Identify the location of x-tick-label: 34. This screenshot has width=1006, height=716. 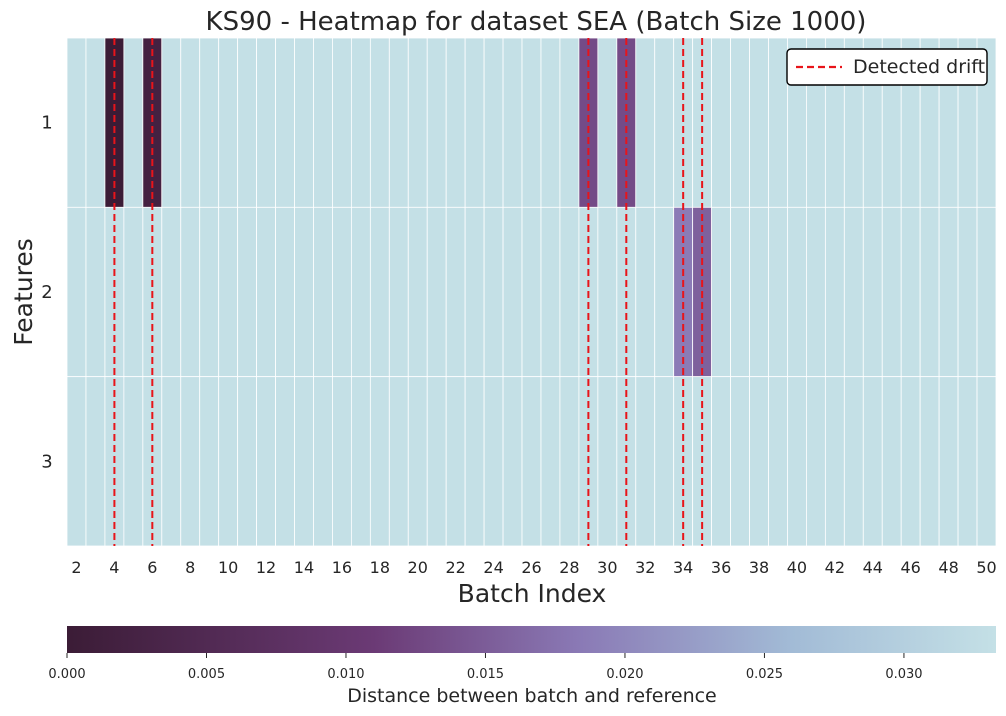
(683, 567).